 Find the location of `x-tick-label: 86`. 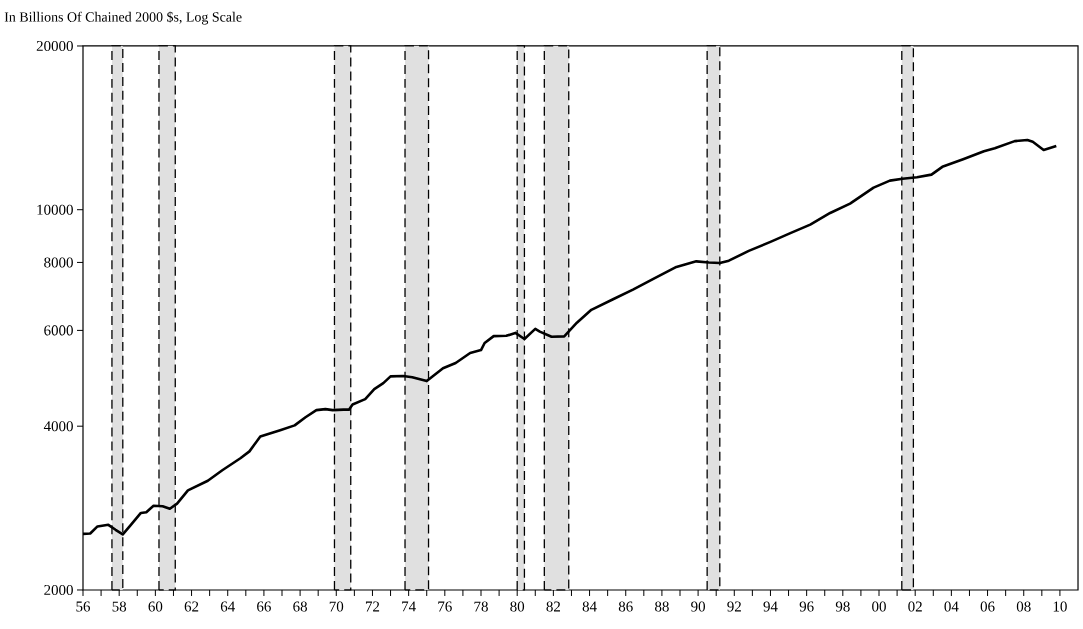

x-tick-label: 86 is located at coordinates (625, 606).